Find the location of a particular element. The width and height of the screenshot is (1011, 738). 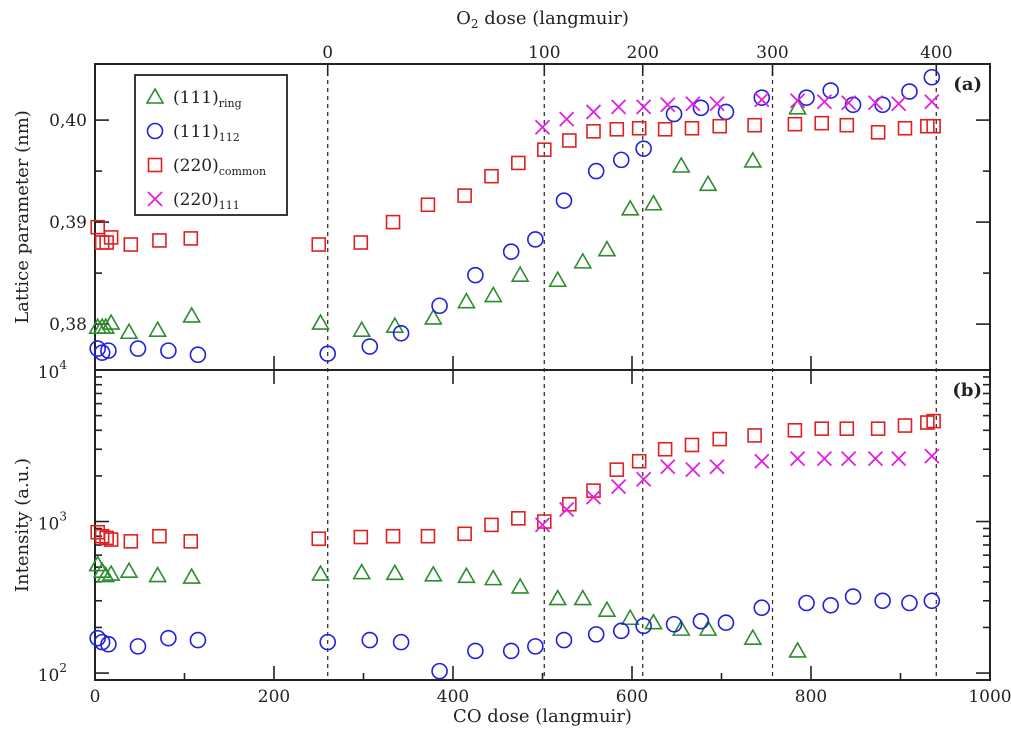

top-axis-tick-label: 400 is located at coordinates (936, 53).